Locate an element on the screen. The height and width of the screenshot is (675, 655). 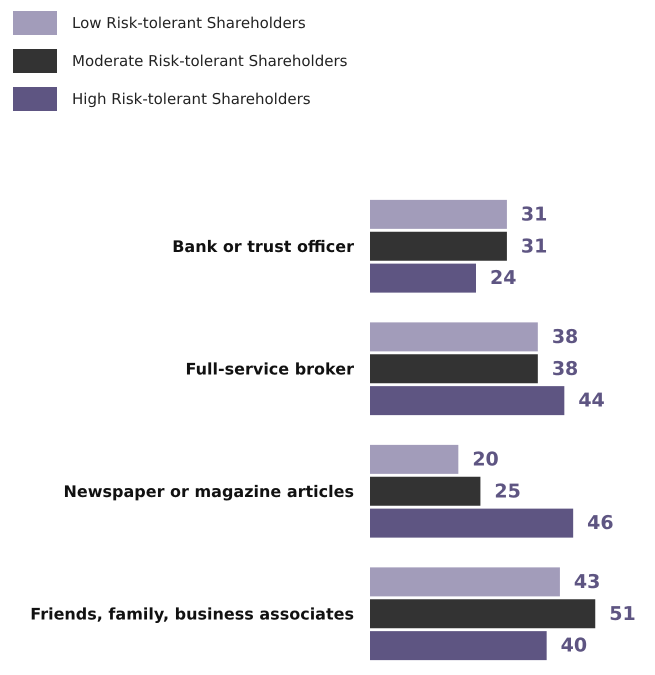
legend-label: High Risk-tolerant Shareholders is located at coordinates (191, 99).